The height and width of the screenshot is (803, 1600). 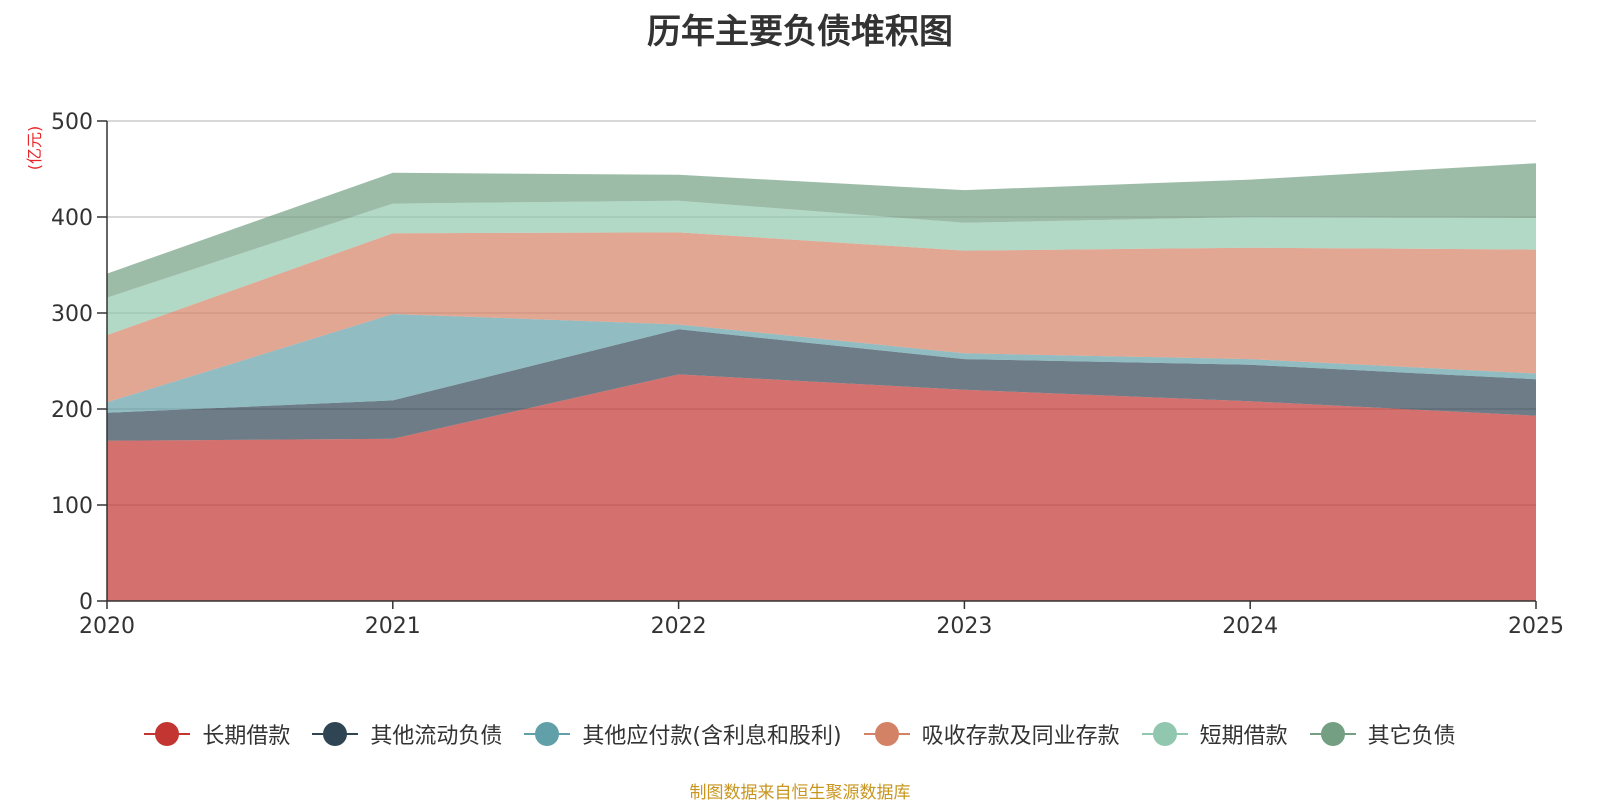 What do you see at coordinates (964, 626) in the screenshot?
I see `x-tick-label: 2023` at bounding box center [964, 626].